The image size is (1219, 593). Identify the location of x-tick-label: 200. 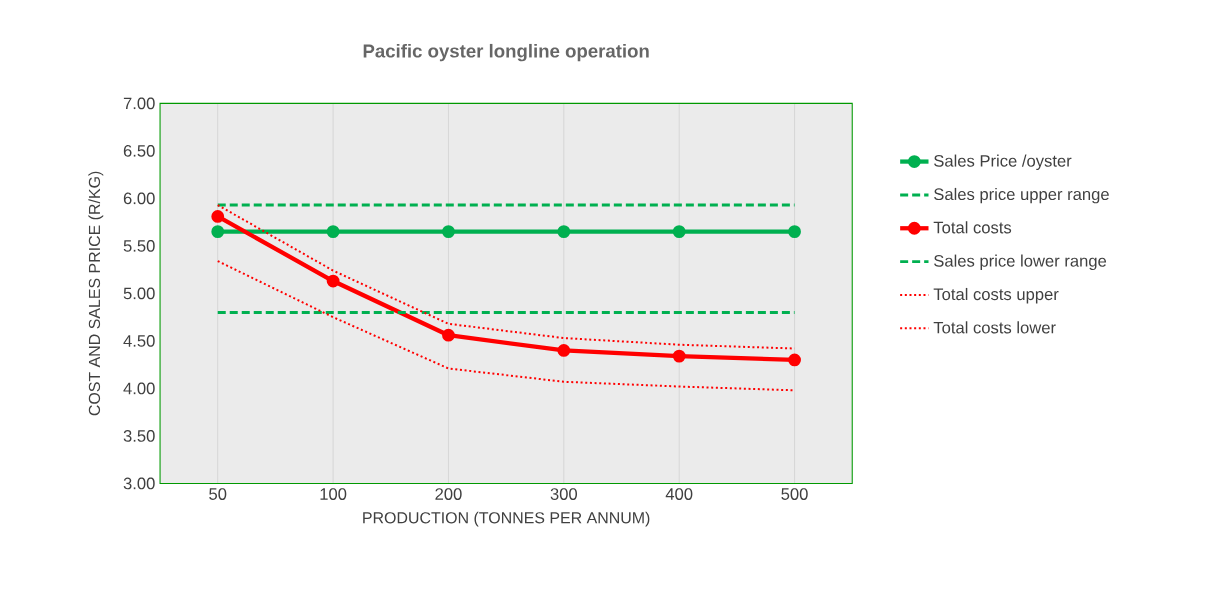
(448, 493).